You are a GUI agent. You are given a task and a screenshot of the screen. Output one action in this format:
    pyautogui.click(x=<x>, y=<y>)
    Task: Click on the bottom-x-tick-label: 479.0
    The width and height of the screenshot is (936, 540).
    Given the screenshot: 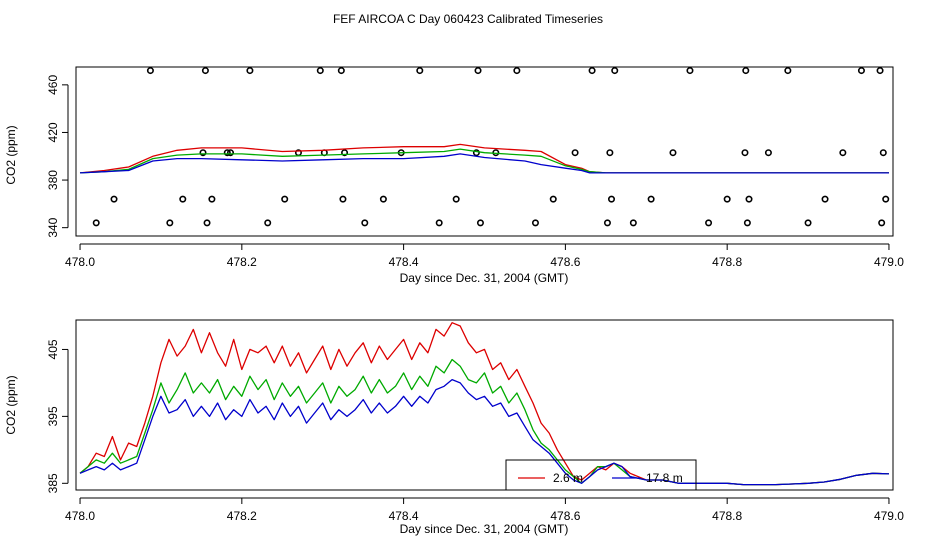 What is the action you would take?
    pyautogui.click(x=889, y=516)
    